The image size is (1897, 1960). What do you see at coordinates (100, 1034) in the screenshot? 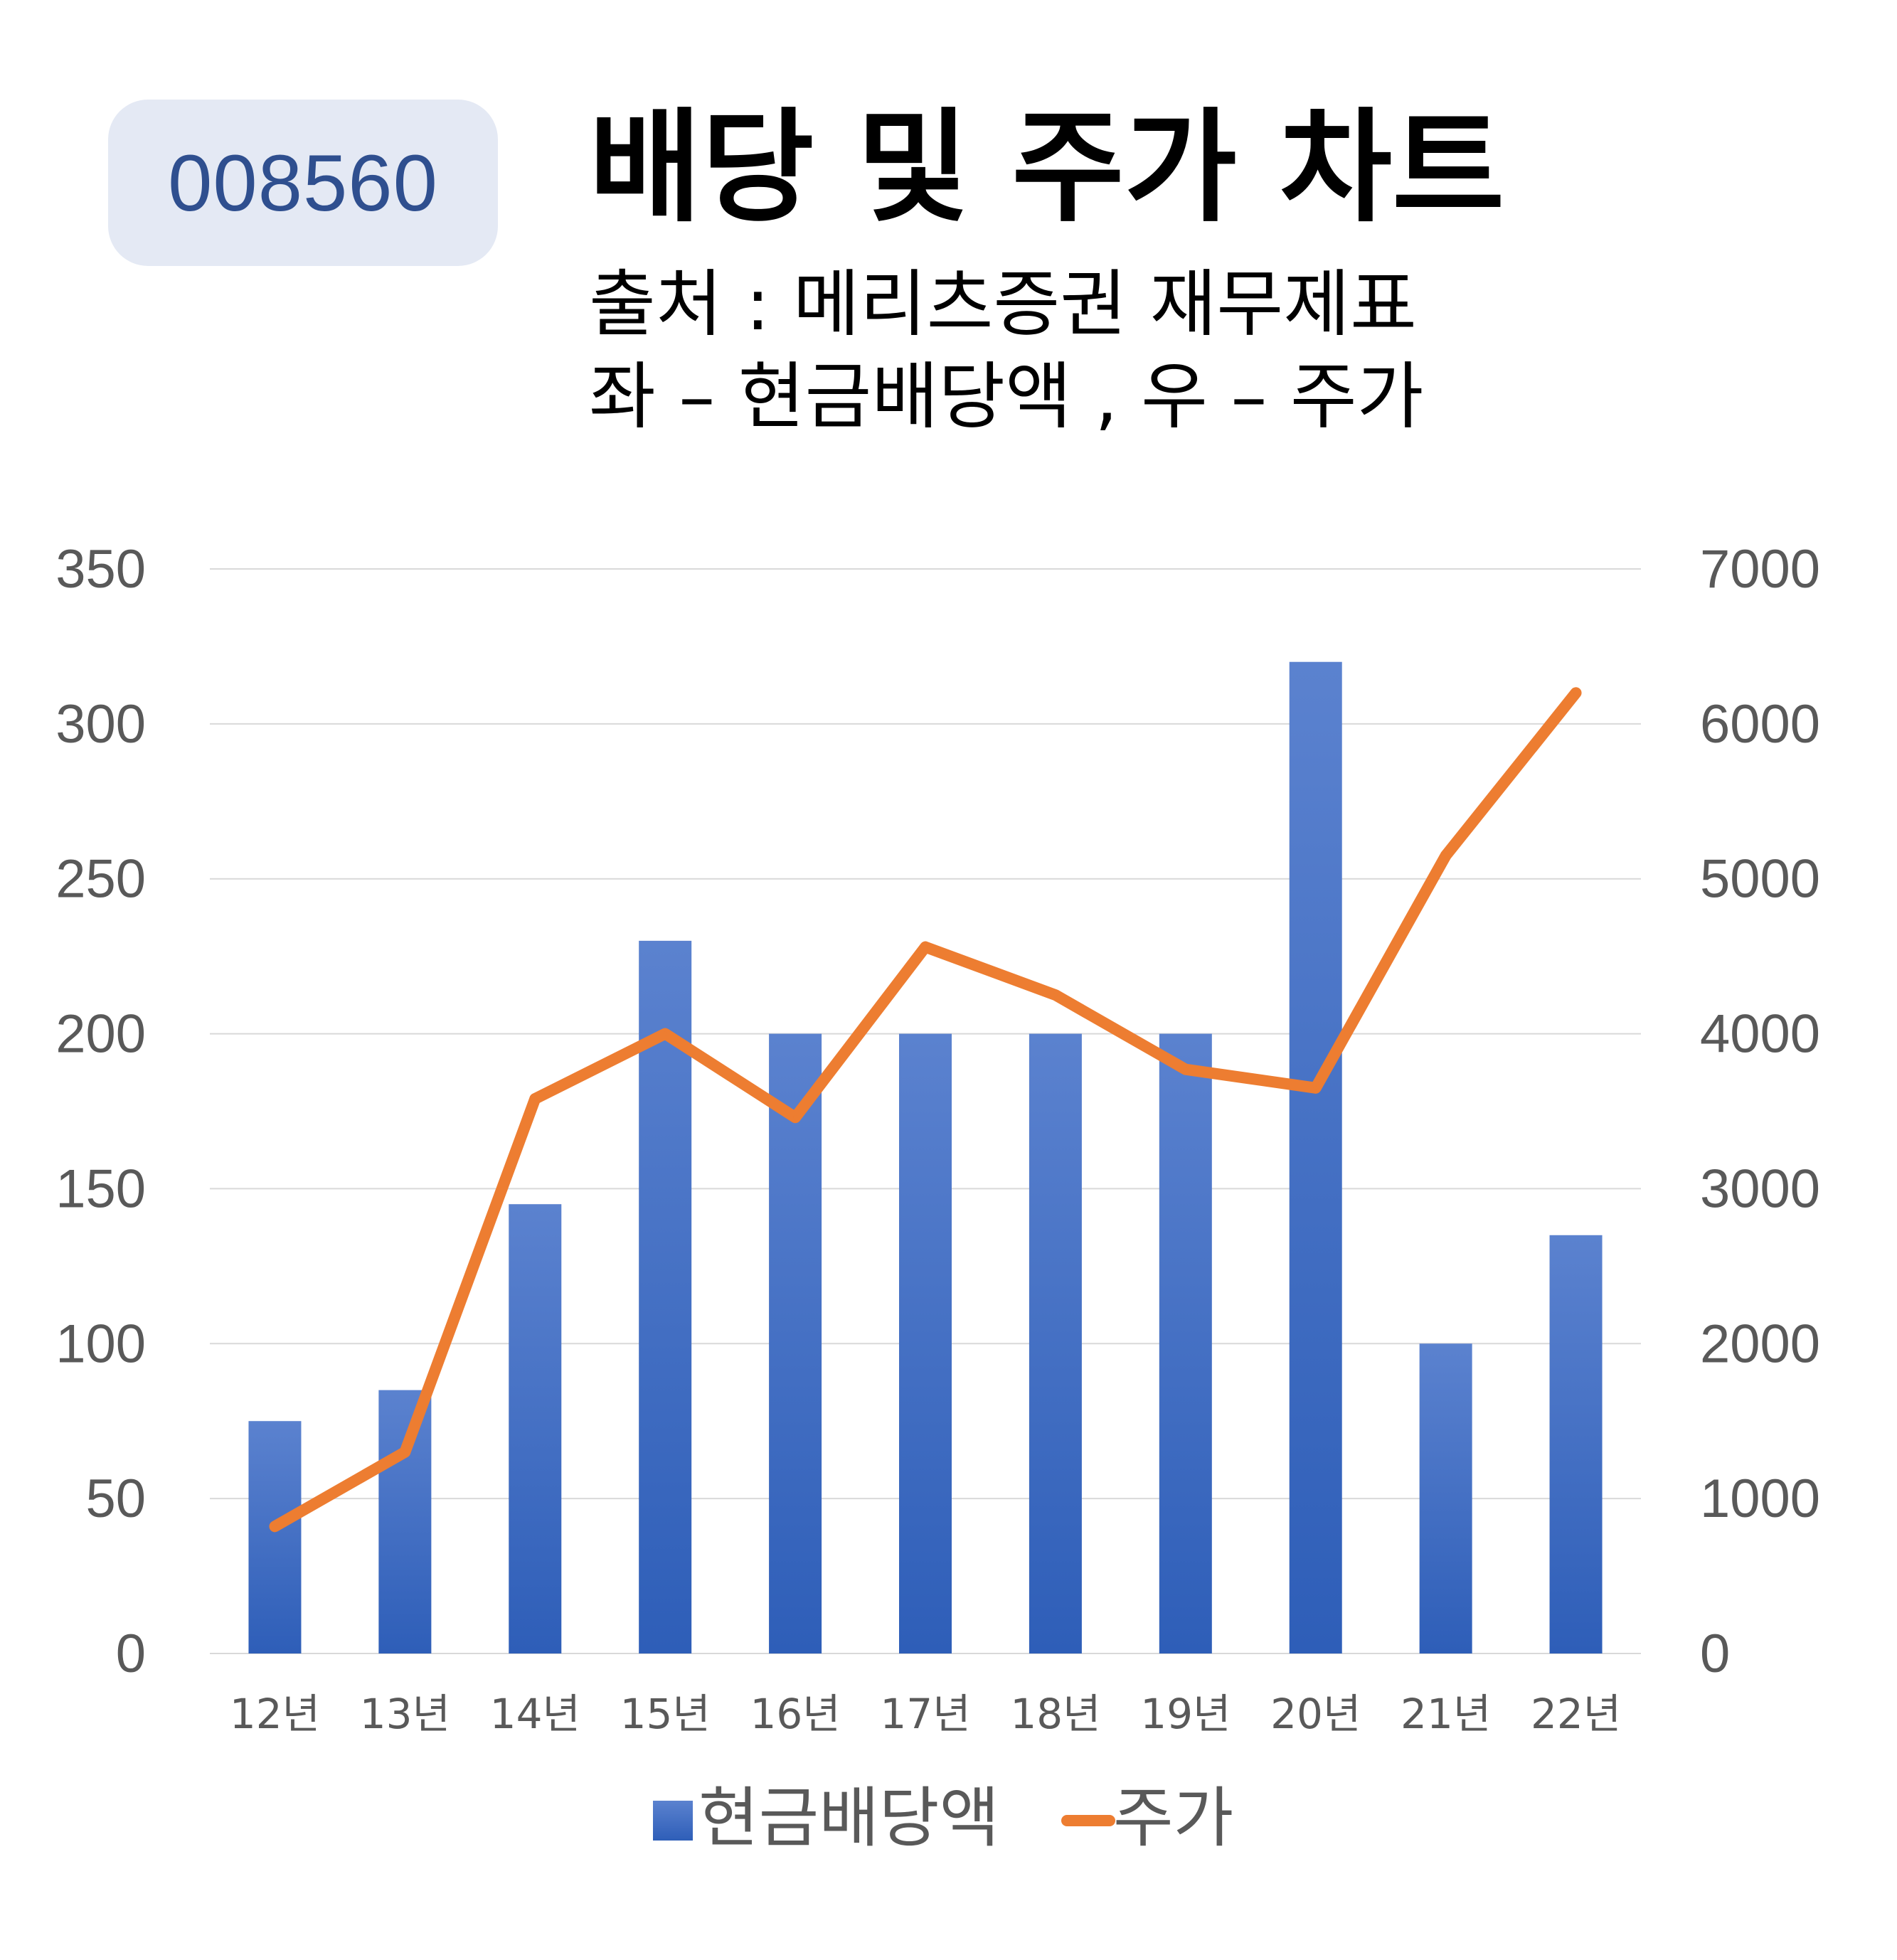
I see `left-tick-label: 200` at bounding box center [100, 1034].